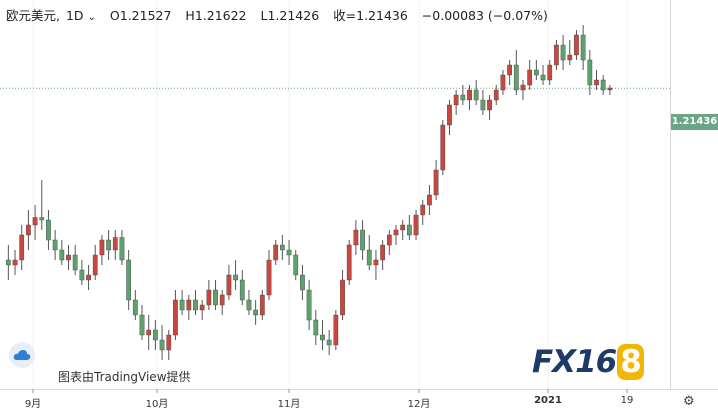 This screenshot has height=412, width=718. I want to click on gear-icon: ⚙, so click(689, 401).